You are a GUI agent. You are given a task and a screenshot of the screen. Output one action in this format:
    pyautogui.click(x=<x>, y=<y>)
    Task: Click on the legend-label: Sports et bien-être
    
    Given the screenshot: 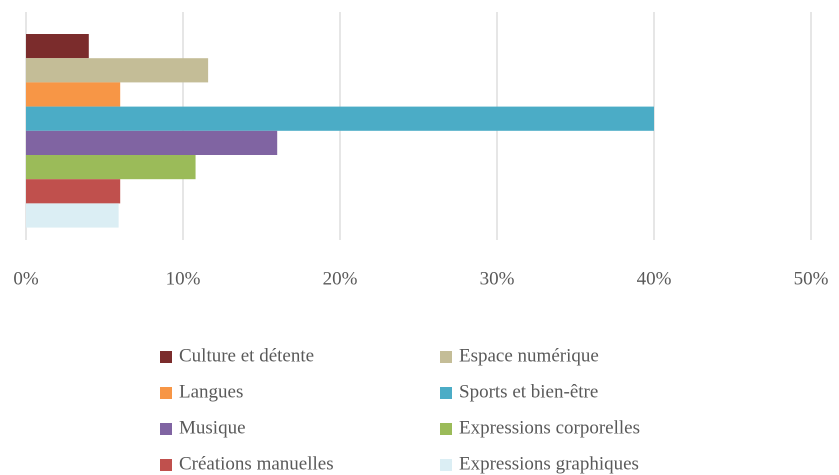 What is the action you would take?
    pyautogui.click(x=528, y=391)
    